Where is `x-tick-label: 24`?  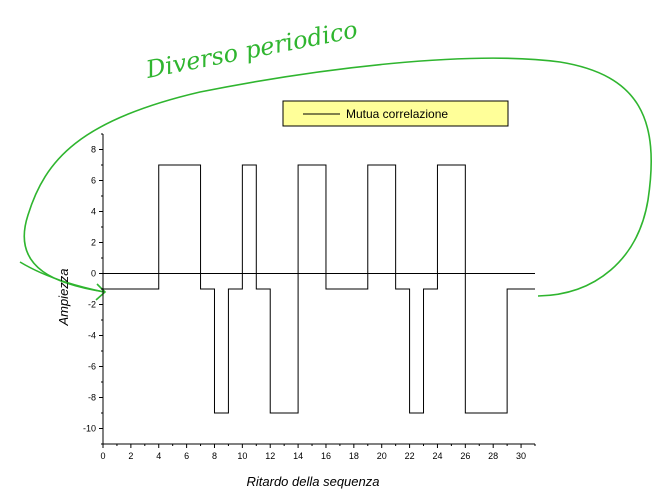 x-tick-label: 24 is located at coordinates (437, 456).